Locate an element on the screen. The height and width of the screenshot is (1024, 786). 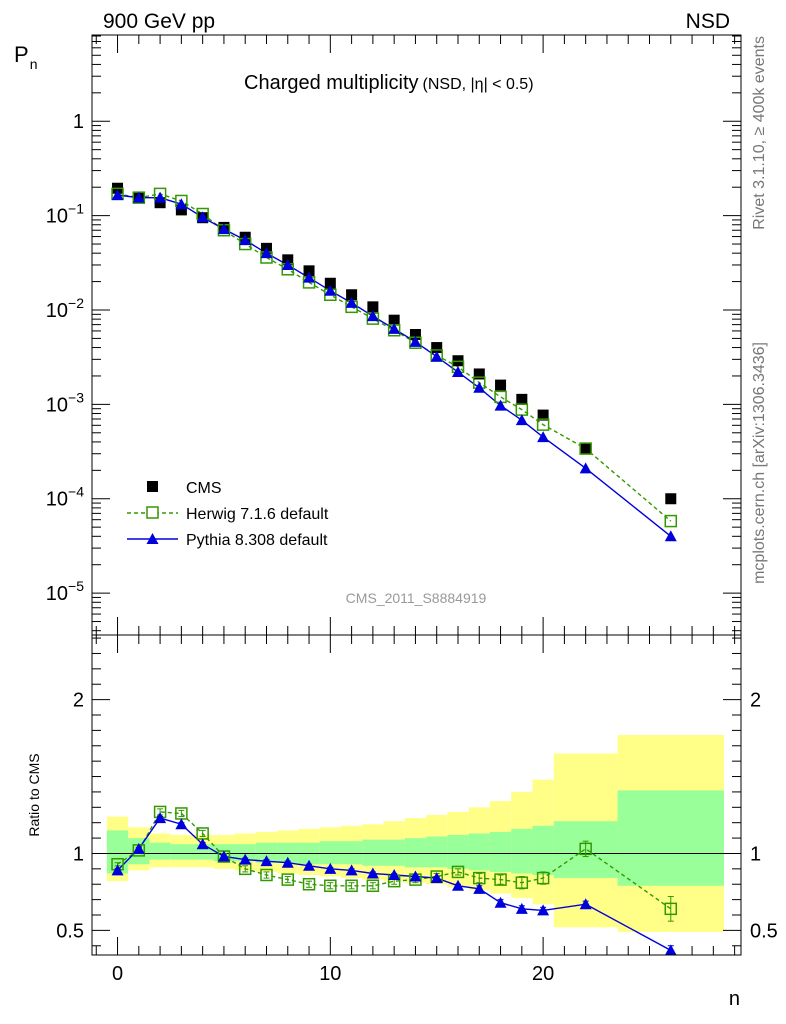
ratio-series-markers is located at coordinates (394, 880).